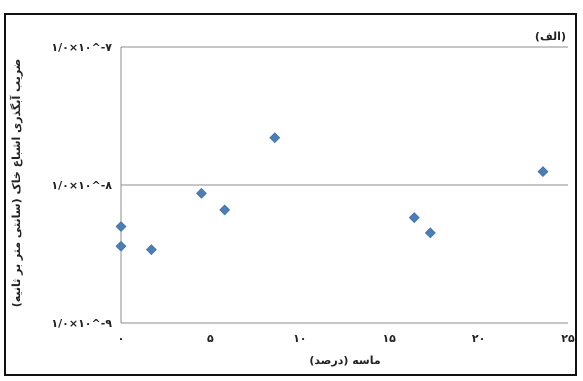 This screenshot has height=381, width=583. Describe the element at coordinates (299, 338) in the screenshot. I see `x-tick-label-2: ۱۰` at that location.